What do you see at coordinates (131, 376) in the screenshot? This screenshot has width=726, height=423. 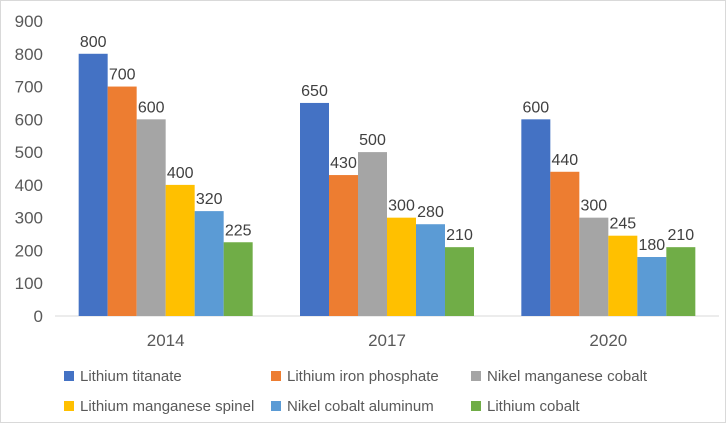 I see `legend-label: Lithium titanate` at bounding box center [131, 376].